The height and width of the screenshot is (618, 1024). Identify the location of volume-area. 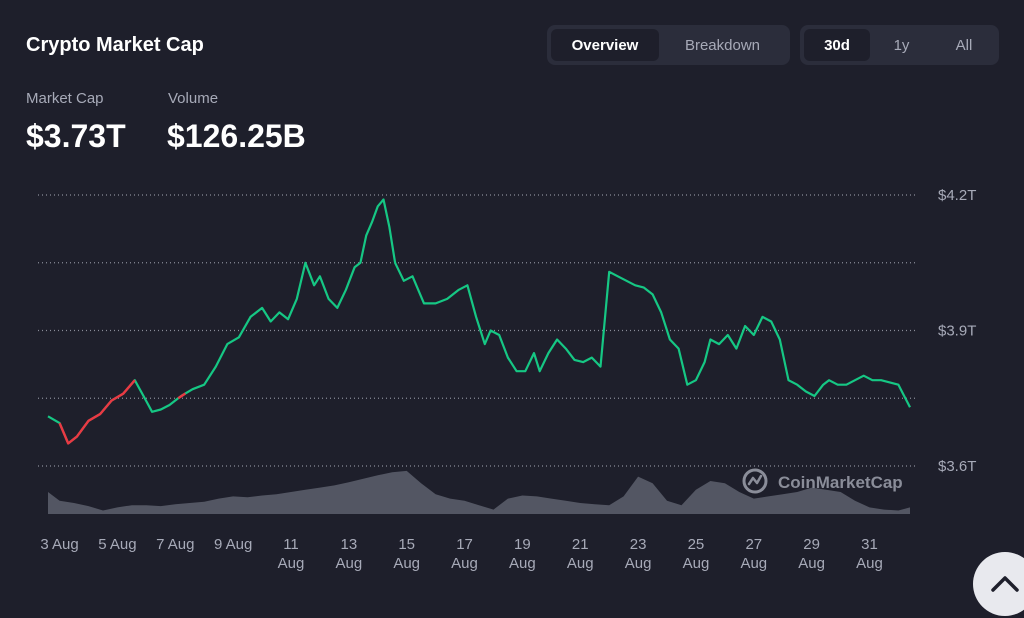
(479, 492).